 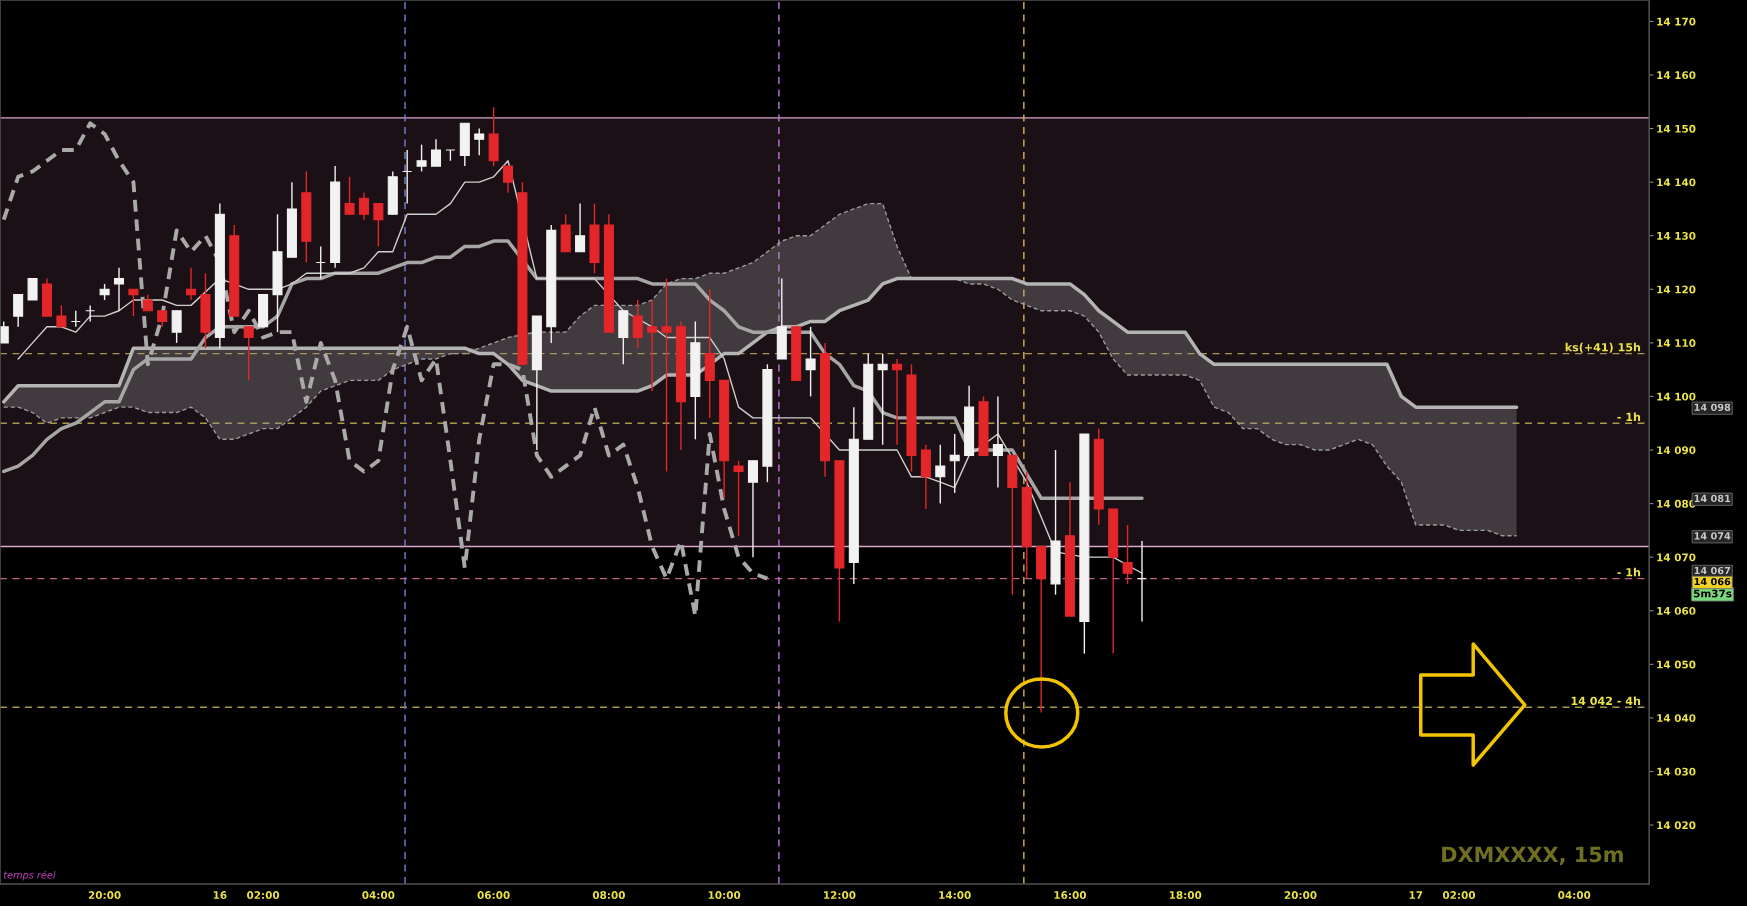 What do you see at coordinates (608, 895) in the screenshot?
I see `x-tick-label: 08:00` at bounding box center [608, 895].